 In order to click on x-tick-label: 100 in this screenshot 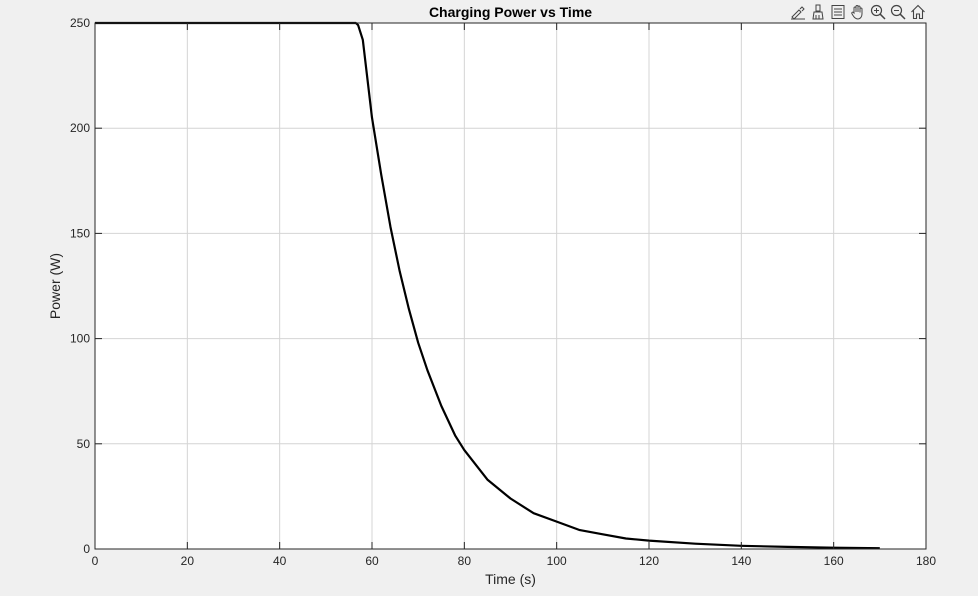, I will do `click(557, 561)`.